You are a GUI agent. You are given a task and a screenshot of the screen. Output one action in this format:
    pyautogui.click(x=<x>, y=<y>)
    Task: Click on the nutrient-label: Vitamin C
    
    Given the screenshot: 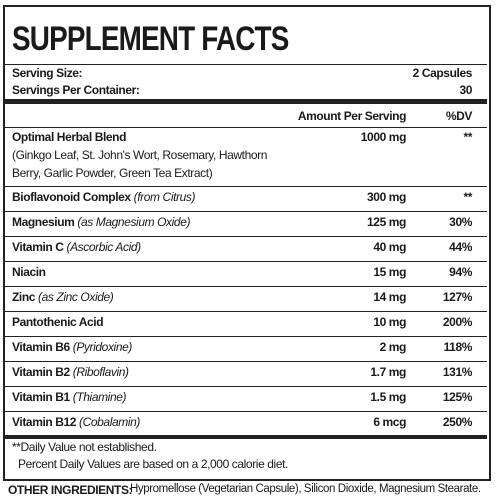 What is the action you would take?
    pyautogui.click(x=38, y=247)
    